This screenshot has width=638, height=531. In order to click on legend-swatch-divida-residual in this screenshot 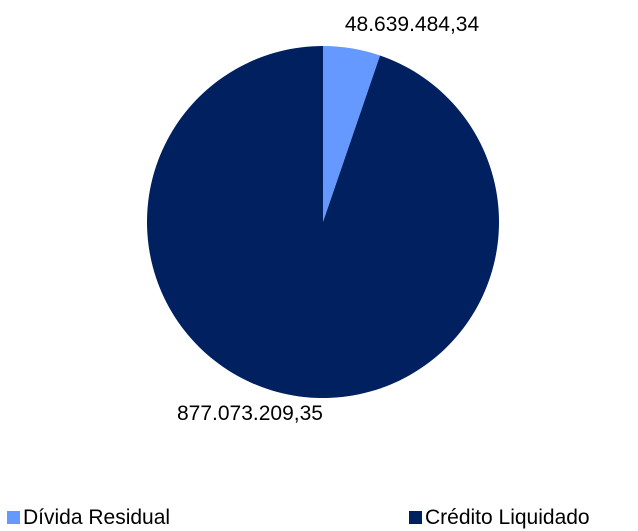, I will do `click(13, 517)`.